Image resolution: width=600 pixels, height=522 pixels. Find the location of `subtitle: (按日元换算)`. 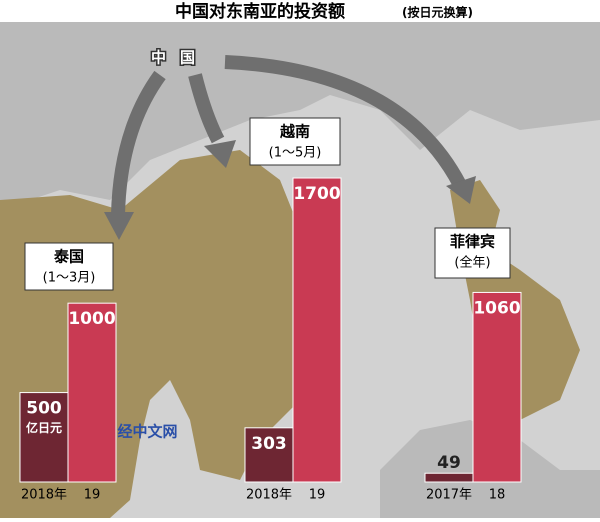

subtitle: (按日元换算) is located at coordinates (437, 12).